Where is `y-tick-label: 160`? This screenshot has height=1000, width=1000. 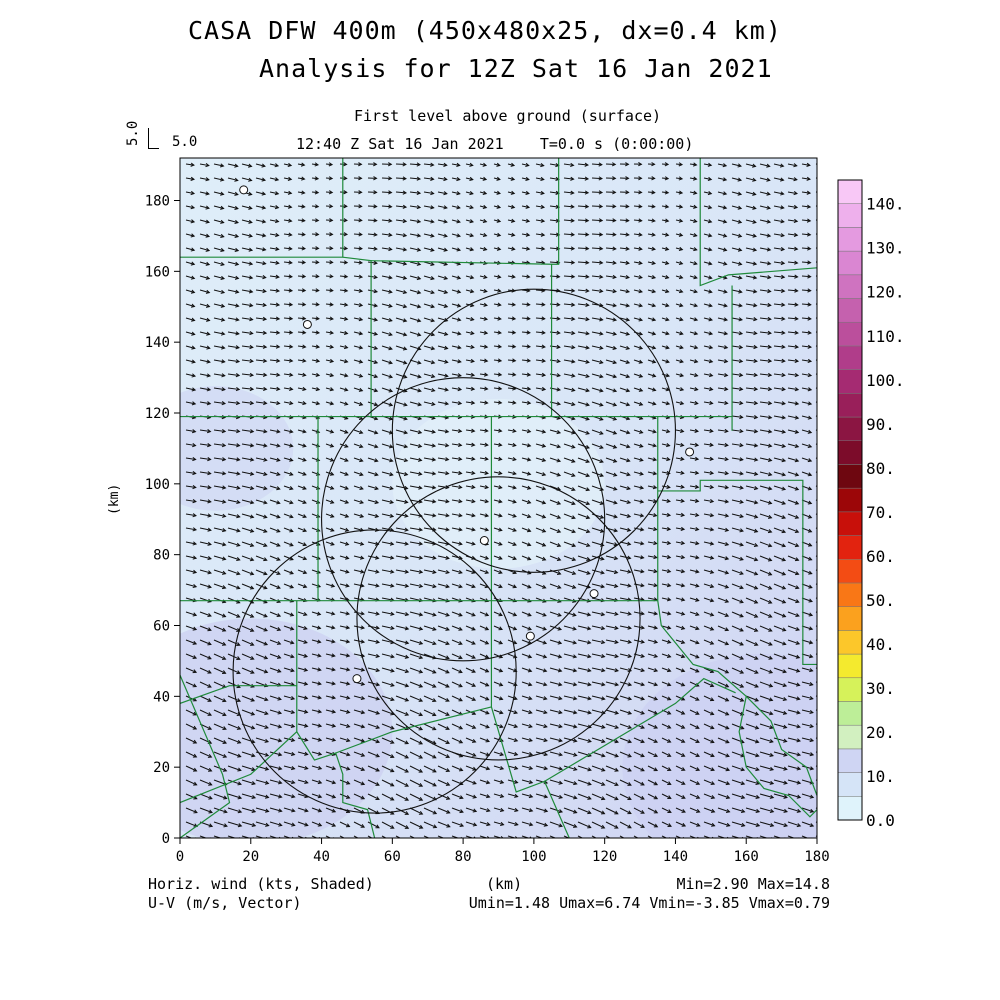 y-tick-label: 160 is located at coordinates (157, 272).